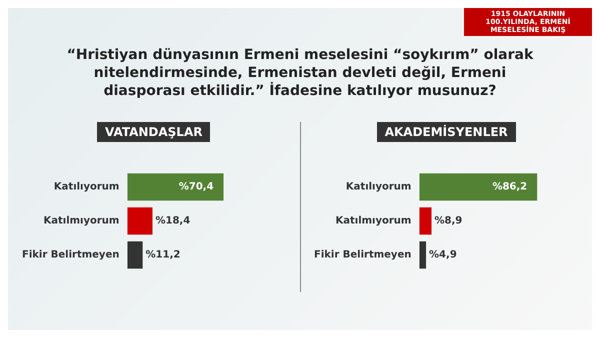 The width and height of the screenshot is (600, 338). Describe the element at coordinates (510, 187) in the screenshot. I see `data-label: %86,2` at that location.